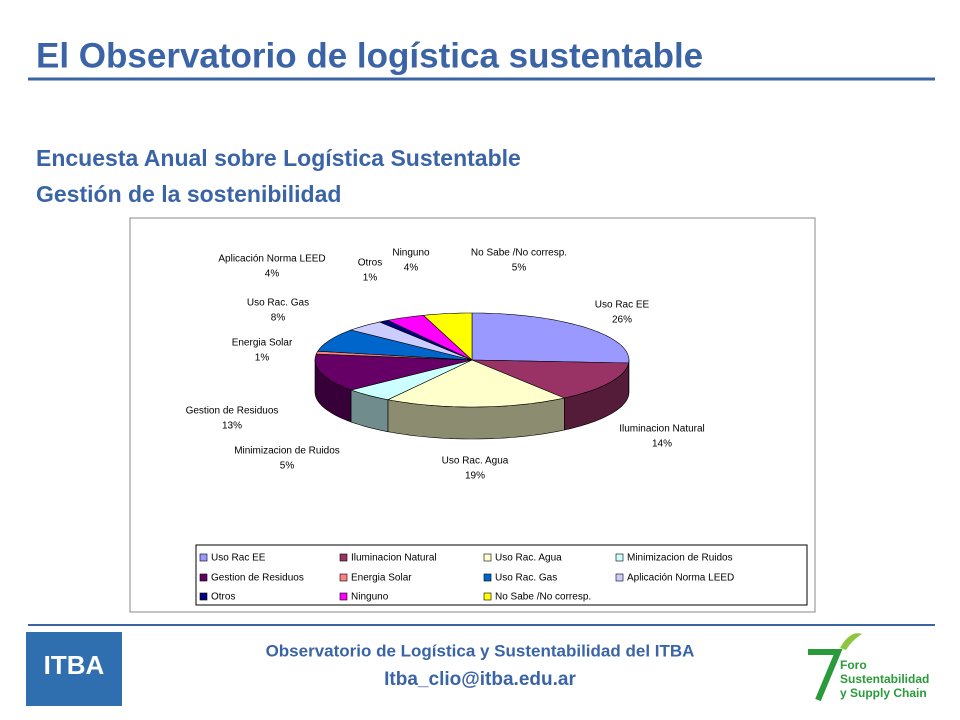  I want to click on data-label-value: 26%, so click(622, 320).